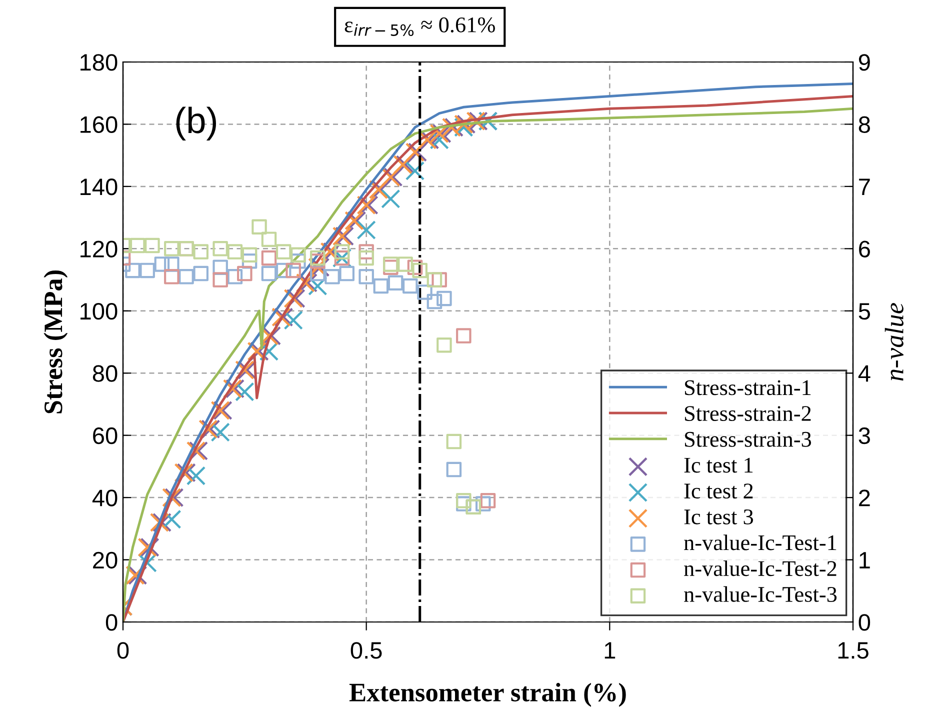 Image resolution: width=932 pixels, height=726 pixels. What do you see at coordinates (864, 311) in the screenshot?
I see `y2-tick-label: 5` at bounding box center [864, 311].